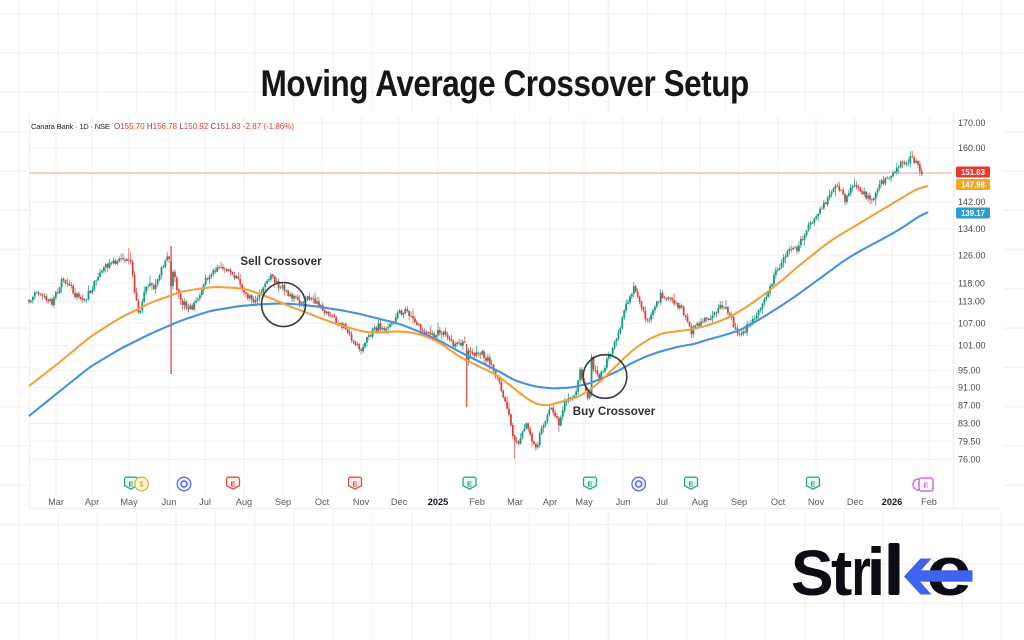 Image resolution: width=1024 pixels, height=640 pixels. What do you see at coordinates (969, 441) in the screenshot?
I see `svg-text: 79.50` at bounding box center [969, 441].